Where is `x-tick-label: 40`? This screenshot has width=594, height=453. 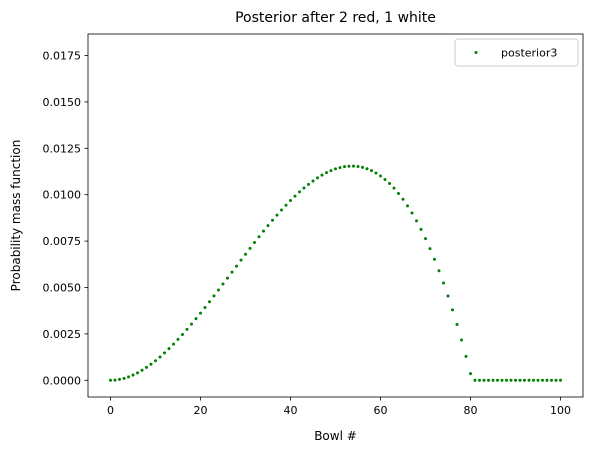 x-tick-label: 40 is located at coordinates (291, 410).